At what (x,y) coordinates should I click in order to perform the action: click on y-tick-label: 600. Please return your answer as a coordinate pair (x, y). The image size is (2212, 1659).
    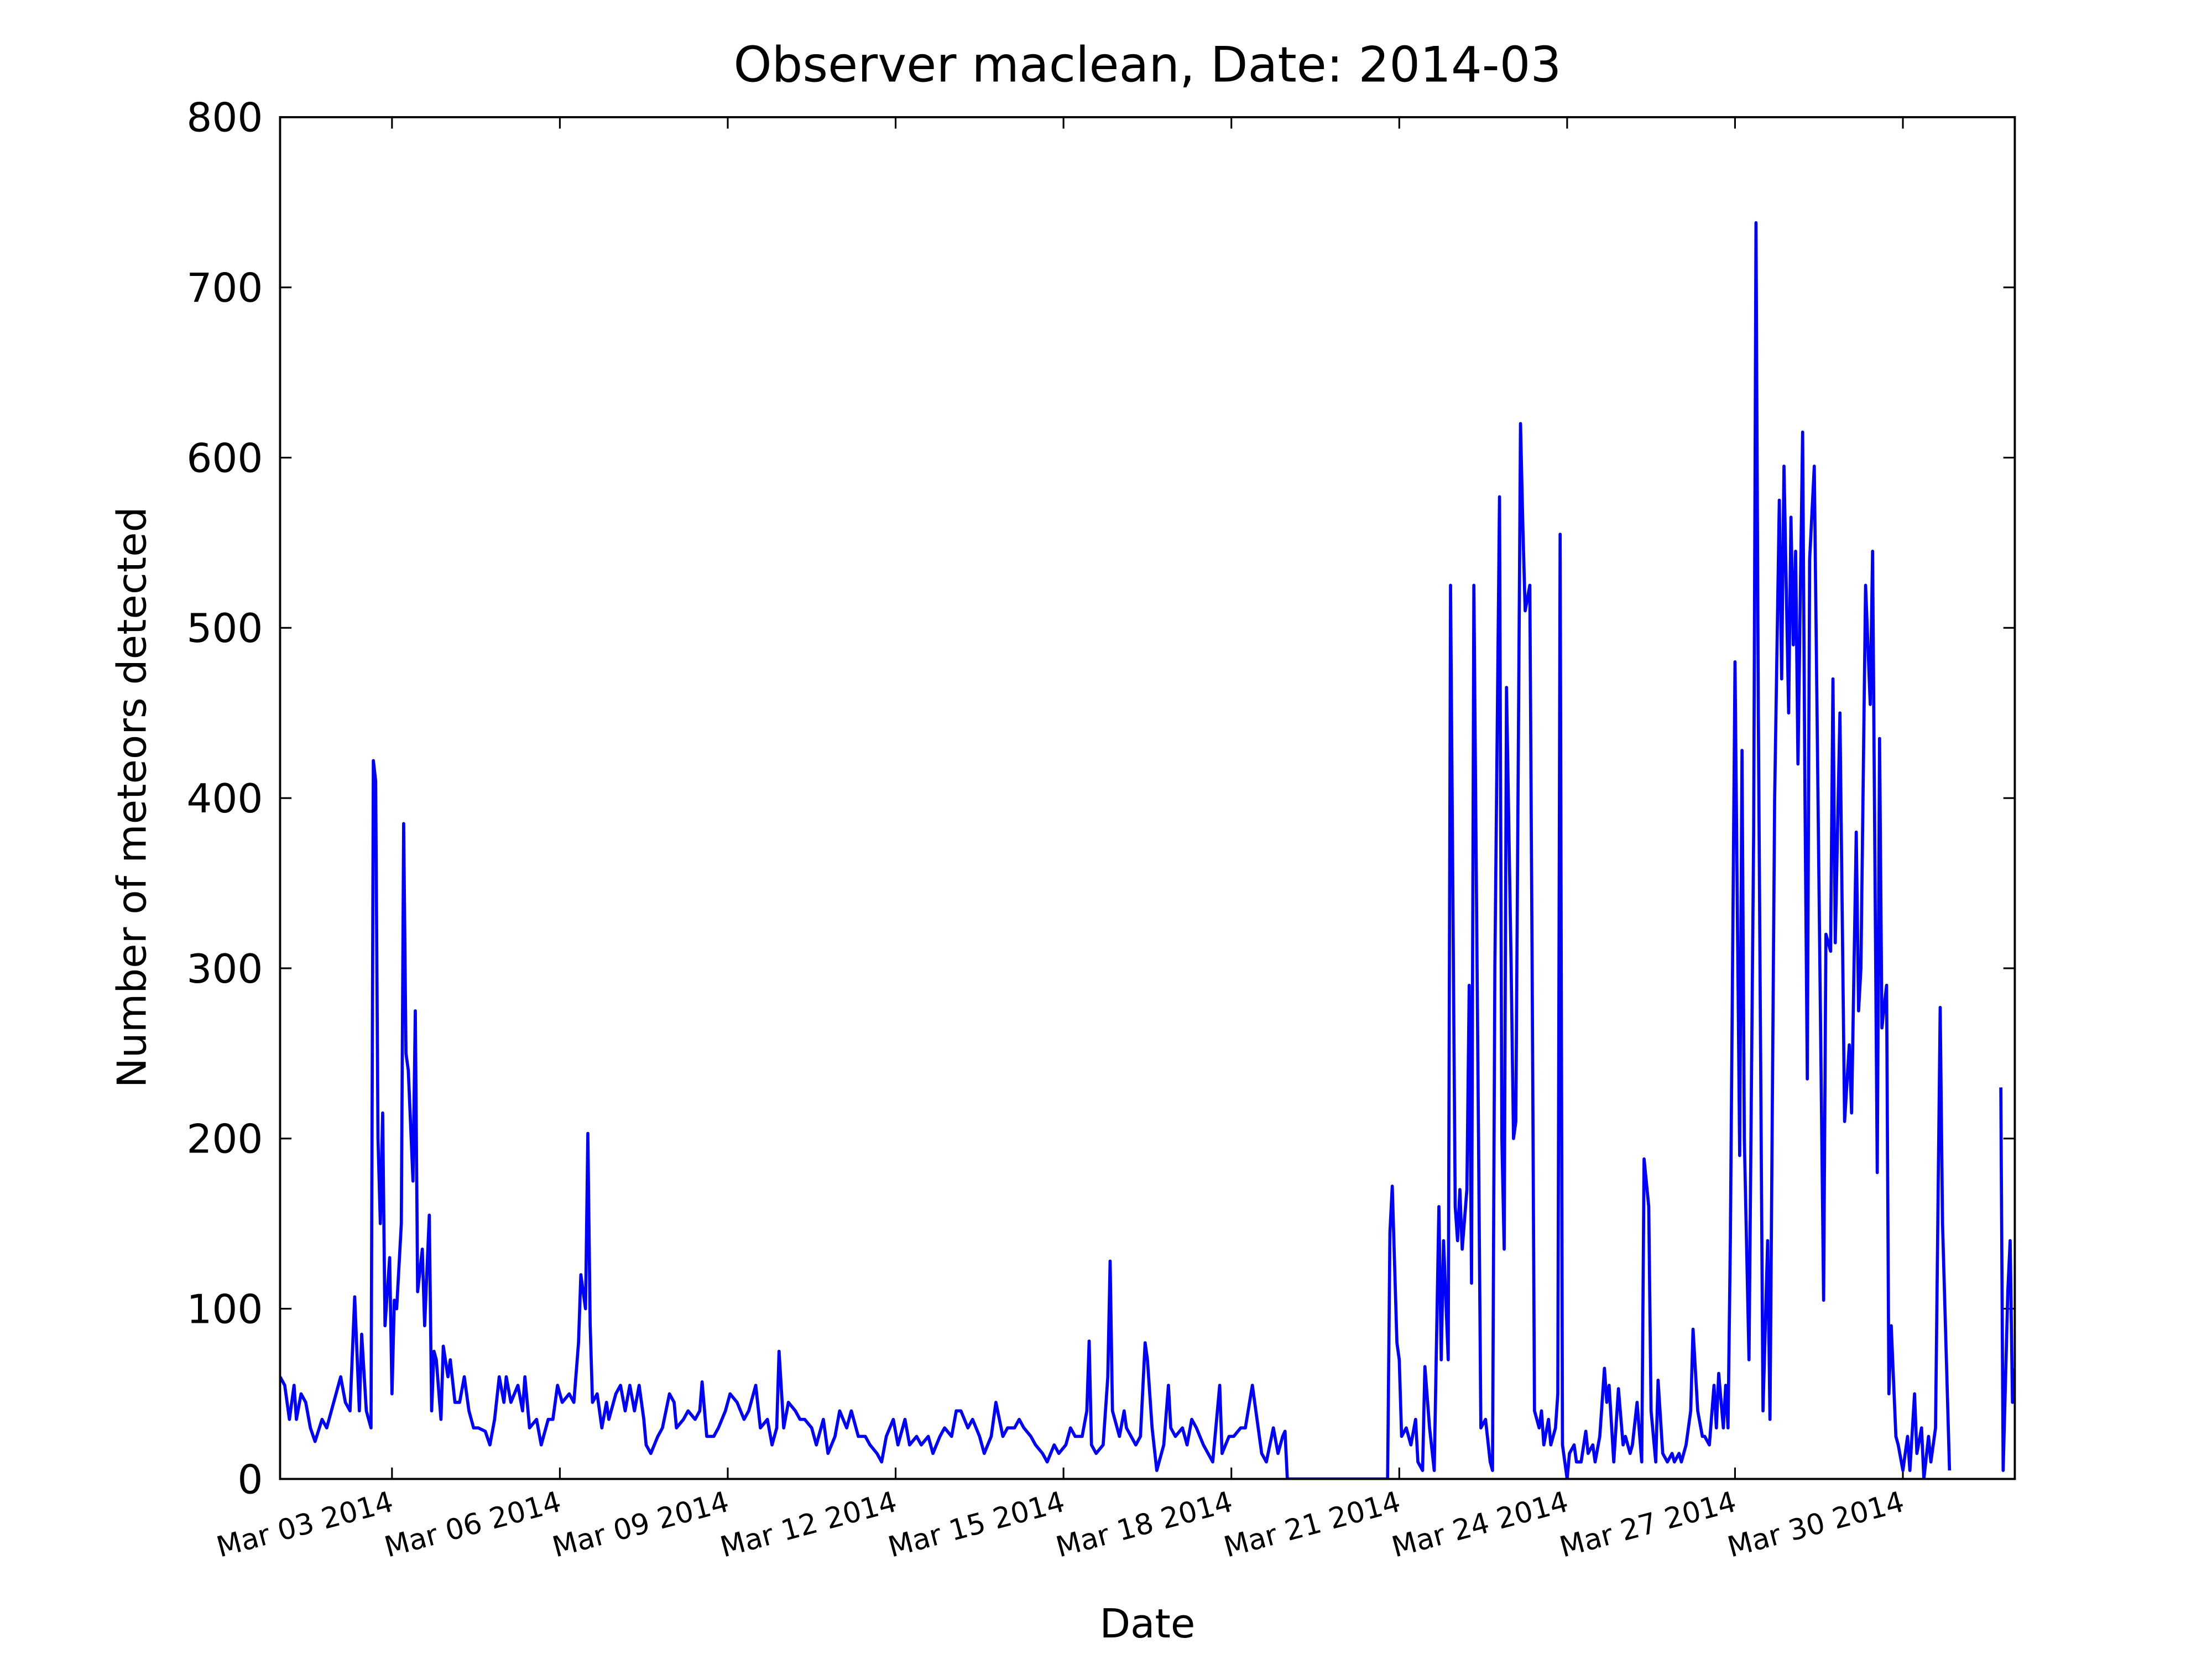
    Looking at the image, I should click on (225, 459).